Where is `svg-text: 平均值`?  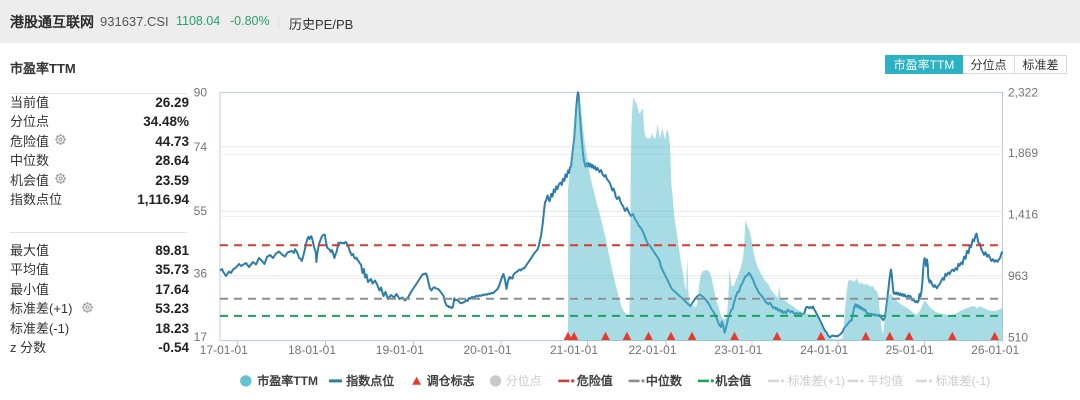
svg-text: 平均值 is located at coordinates (885, 380).